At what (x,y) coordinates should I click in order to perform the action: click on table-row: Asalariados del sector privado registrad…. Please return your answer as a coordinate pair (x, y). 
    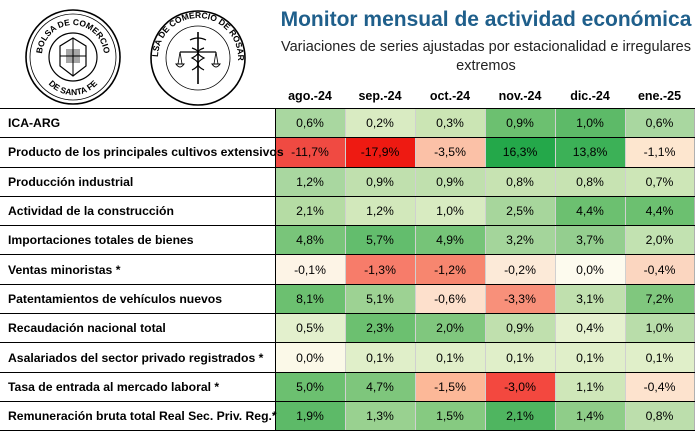
    Looking at the image, I should click on (347, 357).